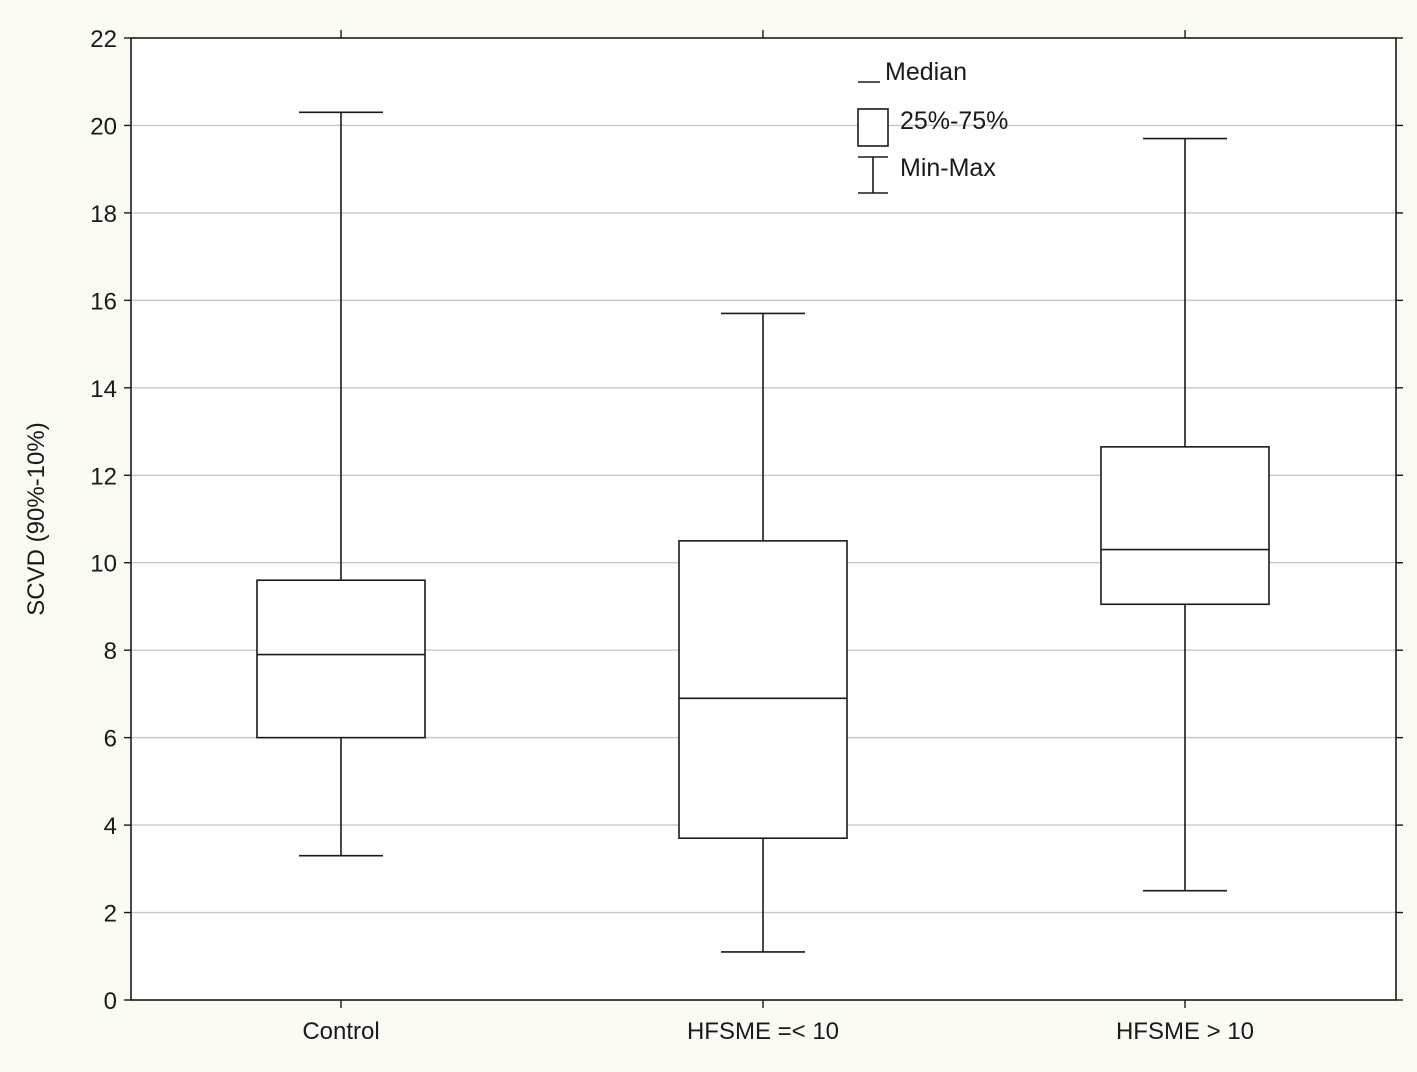  What do you see at coordinates (873, 127) in the screenshot?
I see `legend-box-symbol` at bounding box center [873, 127].